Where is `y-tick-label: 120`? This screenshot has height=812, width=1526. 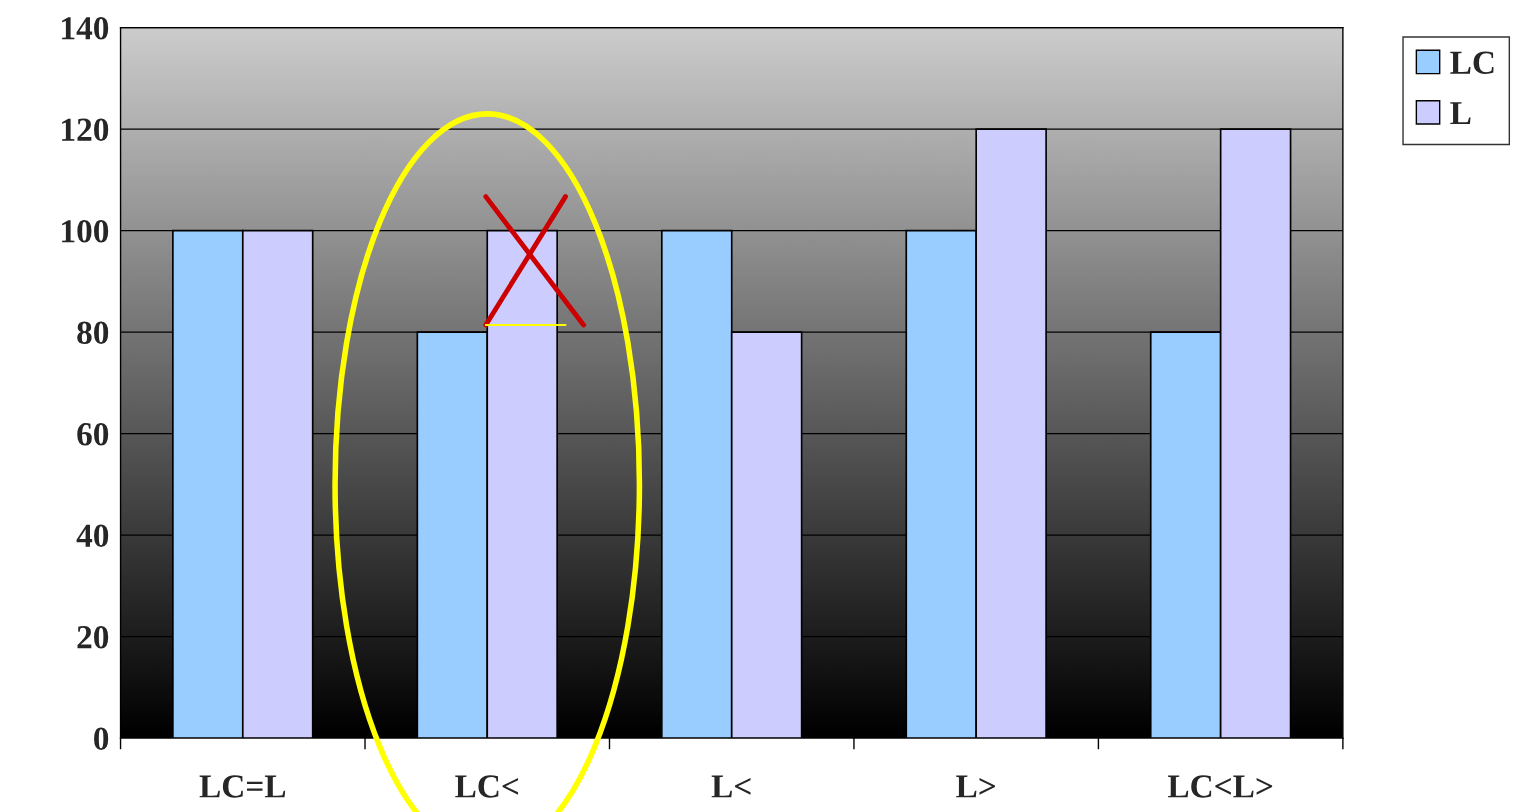 y-tick-label: 120 is located at coordinates (85, 129).